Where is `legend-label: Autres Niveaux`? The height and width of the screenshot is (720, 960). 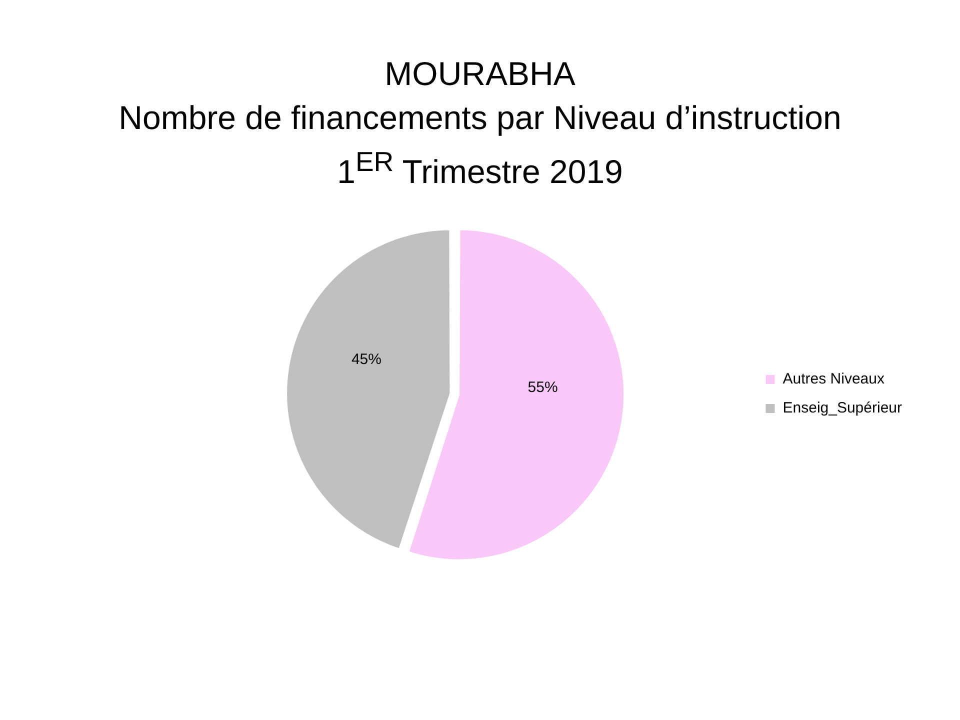 legend-label: Autres Niveaux is located at coordinates (833, 379).